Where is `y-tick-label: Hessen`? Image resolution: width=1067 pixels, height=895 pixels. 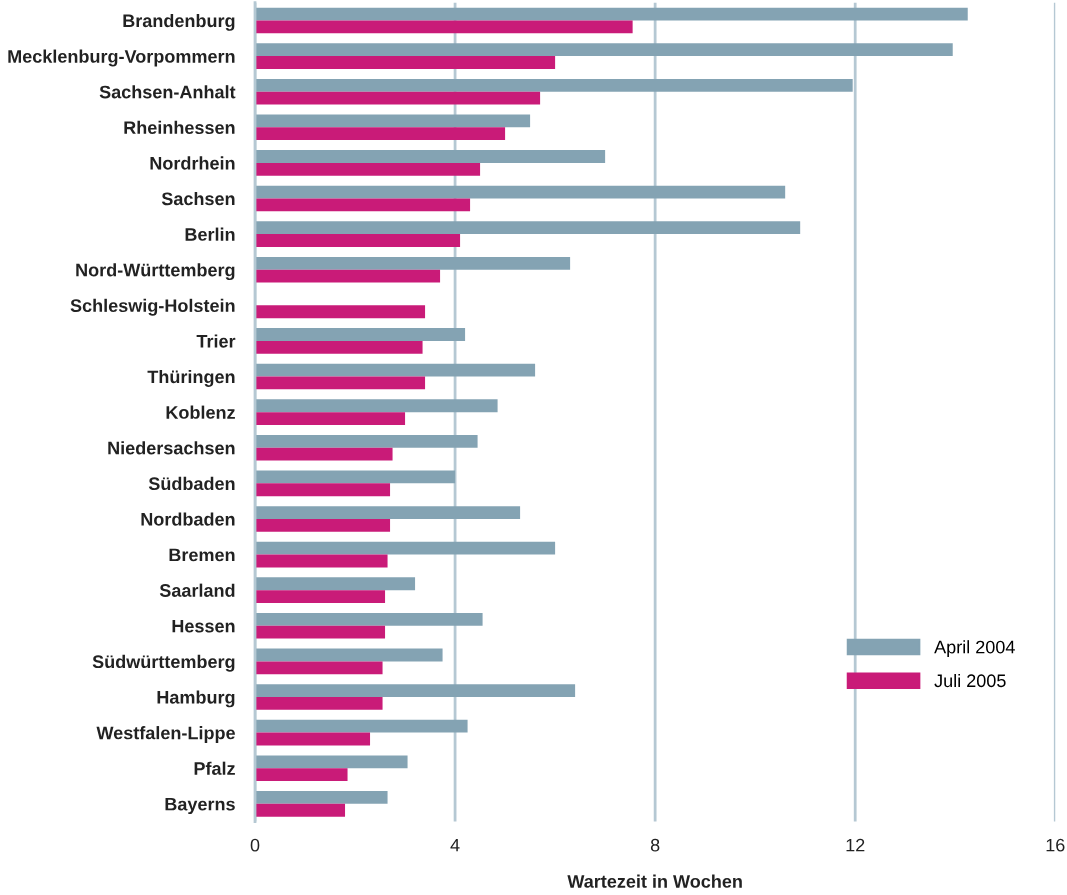
y-tick-label: Hessen is located at coordinates (203, 626).